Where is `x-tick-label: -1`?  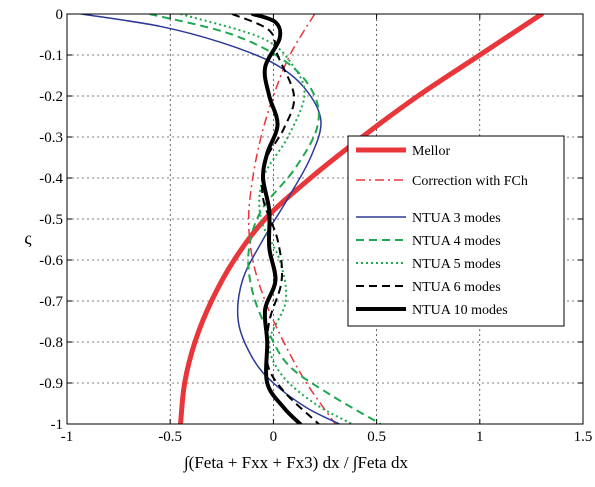 x-tick-label: -1 is located at coordinates (67, 437).